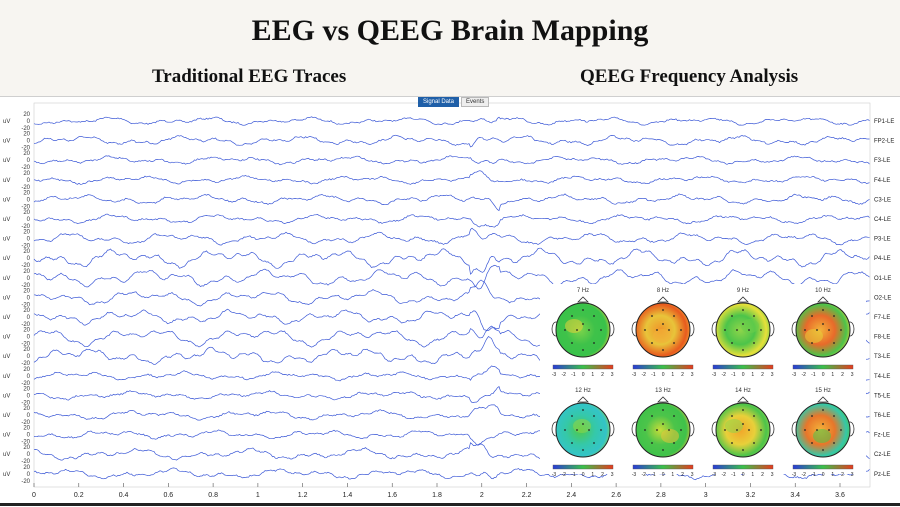 This screenshot has width=900, height=507. What do you see at coordinates (840, 495) in the screenshot?
I see `x-tick-label: 3.6` at bounding box center [840, 495].